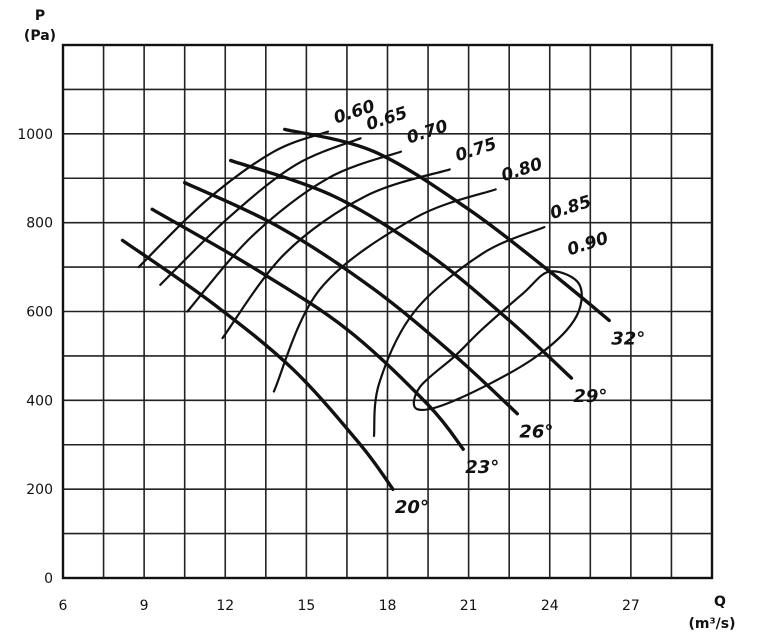 This screenshot has width=762, height=635. I want to click on y-tick-label: 200, so click(39, 490).